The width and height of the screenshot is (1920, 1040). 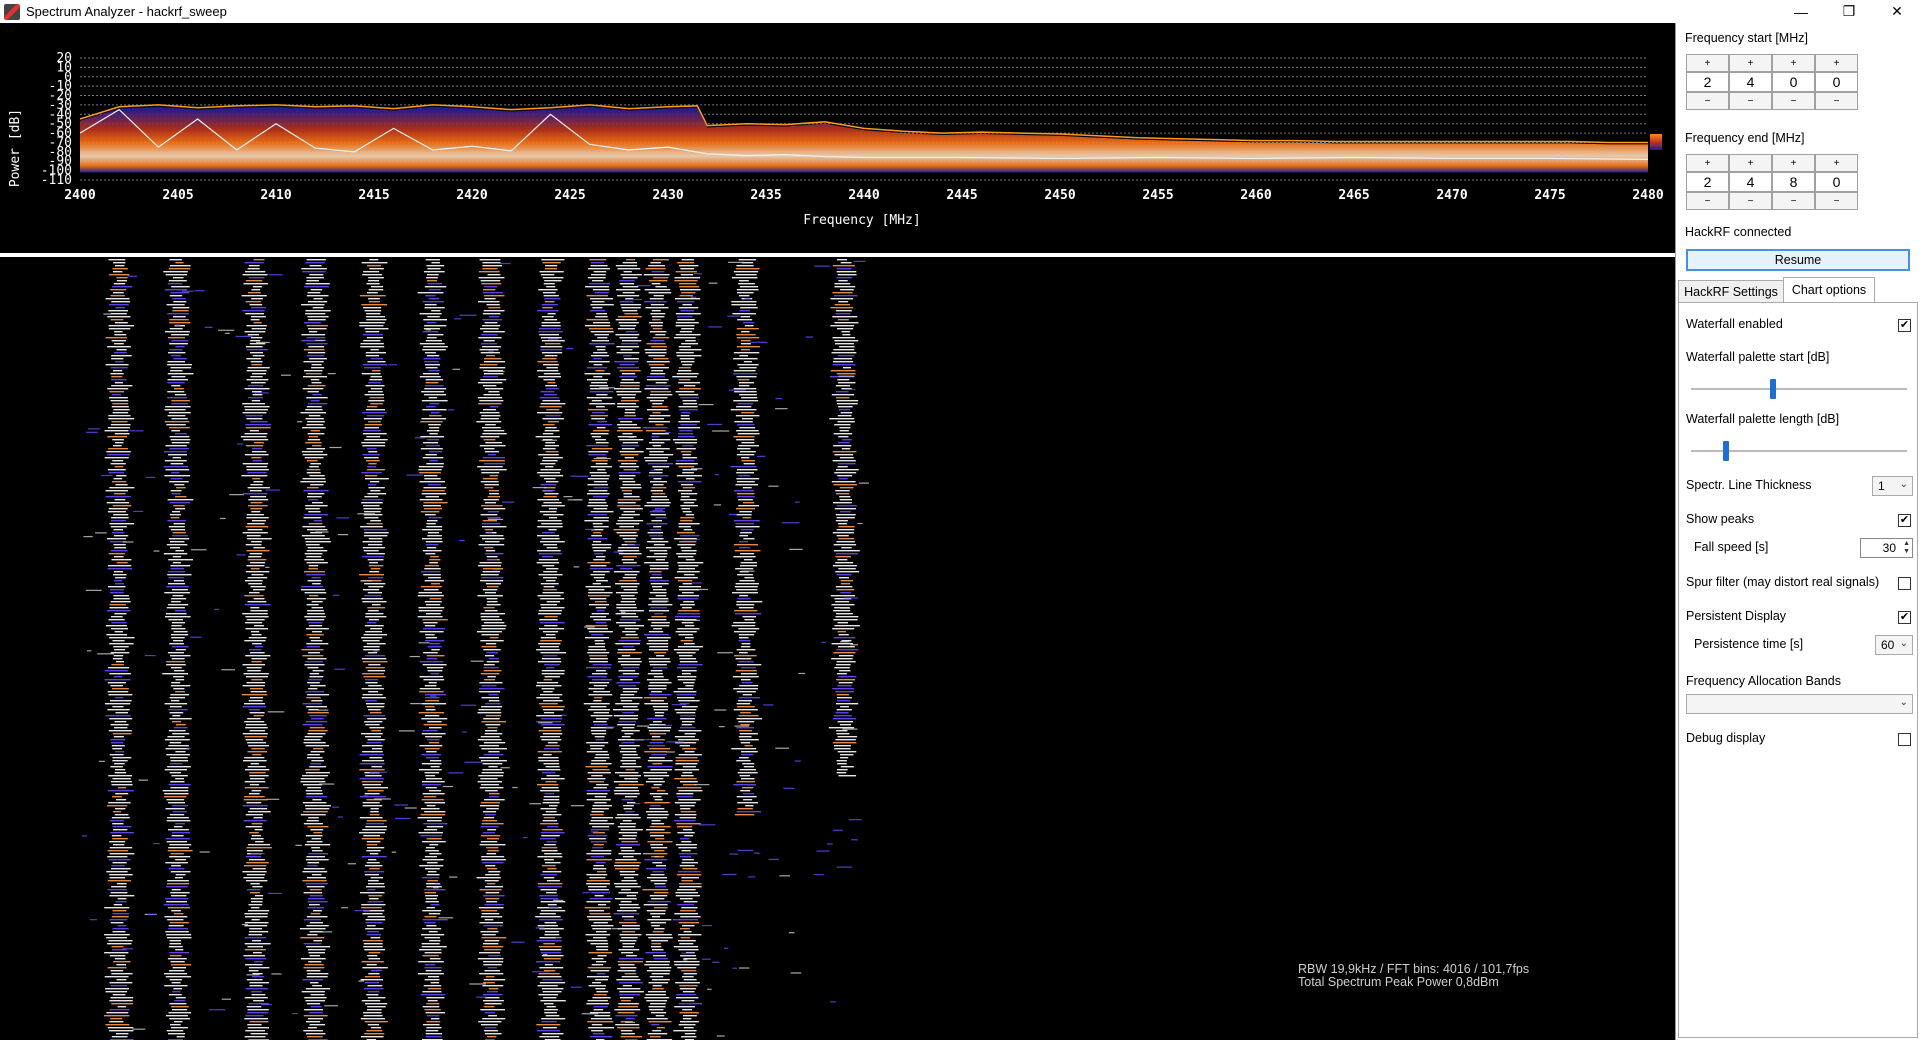 What do you see at coordinates (1799, 704) in the screenshot?
I see `allocation-bands-select: ⌄` at bounding box center [1799, 704].